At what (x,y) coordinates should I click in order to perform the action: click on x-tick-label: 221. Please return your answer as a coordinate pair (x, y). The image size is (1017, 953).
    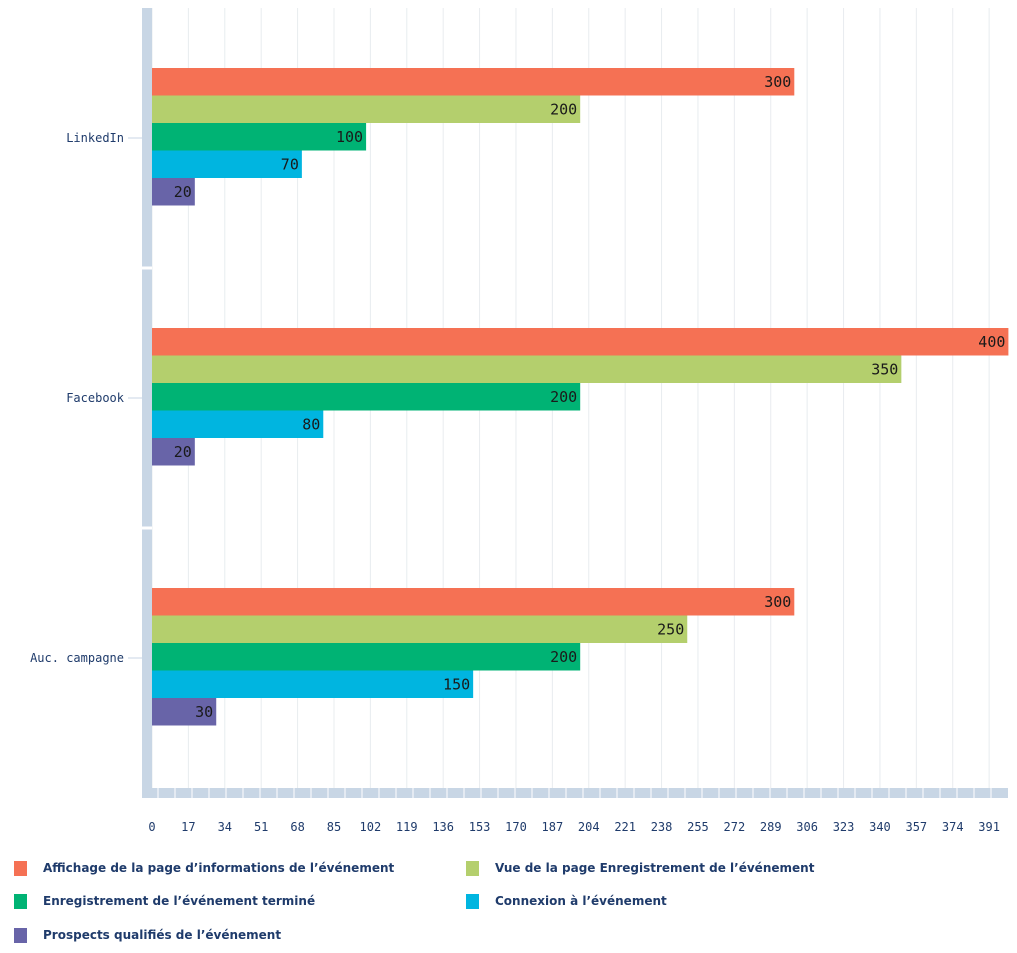
    Looking at the image, I should click on (625, 827).